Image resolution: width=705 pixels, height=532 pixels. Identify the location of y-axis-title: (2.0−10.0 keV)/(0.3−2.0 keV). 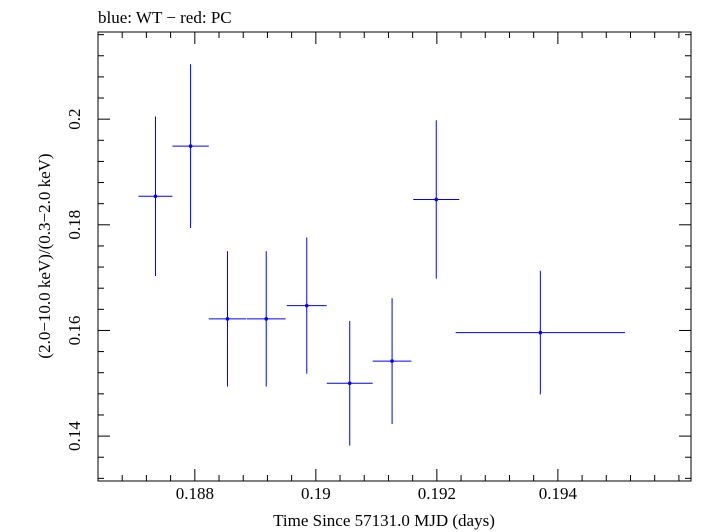
(44, 255).